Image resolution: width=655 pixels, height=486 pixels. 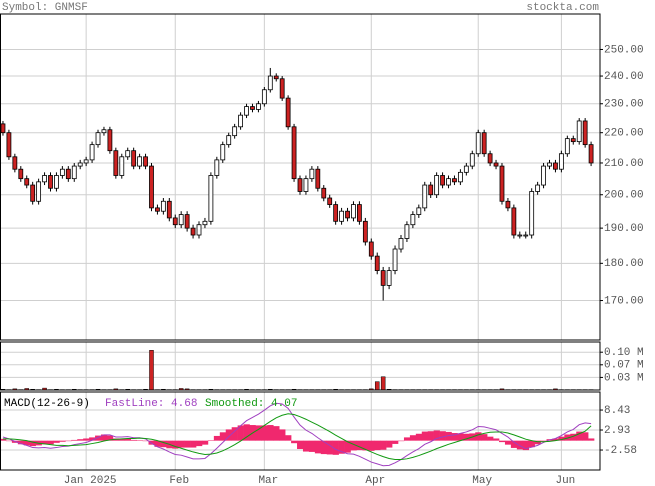 What do you see at coordinates (617, 431) in the screenshot?
I see `y-tick-label: 2.93` at bounding box center [617, 431].